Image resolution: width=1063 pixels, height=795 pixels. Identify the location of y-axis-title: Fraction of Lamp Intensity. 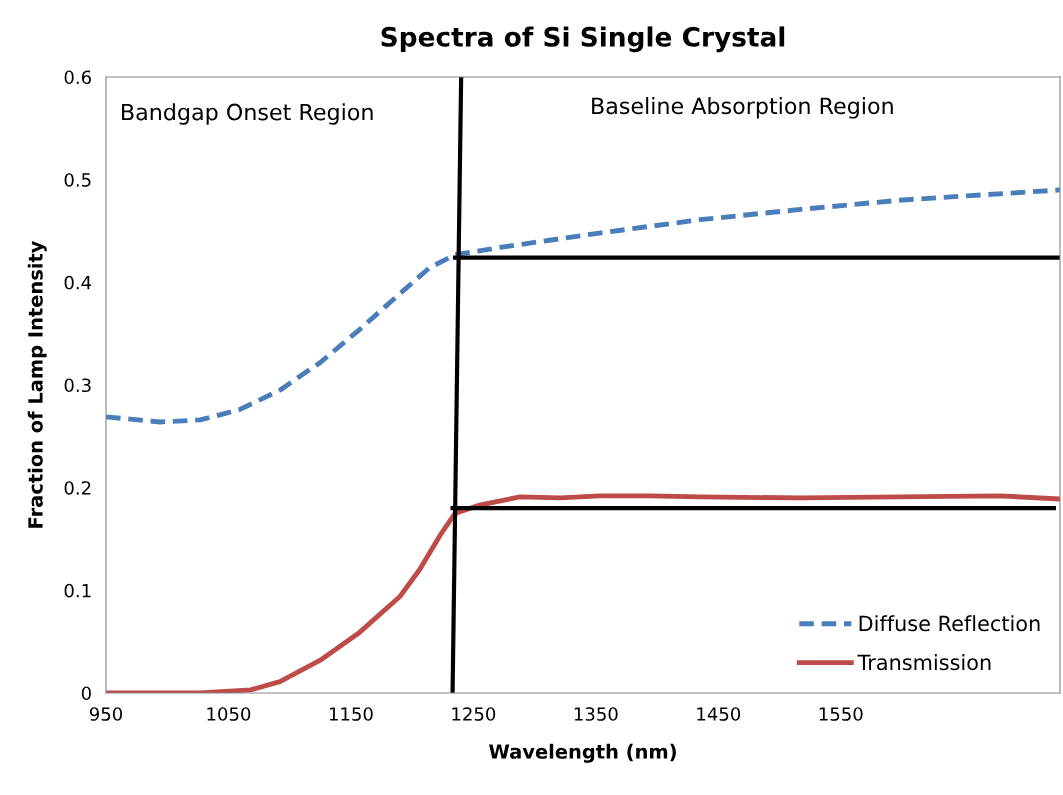
(37, 384).